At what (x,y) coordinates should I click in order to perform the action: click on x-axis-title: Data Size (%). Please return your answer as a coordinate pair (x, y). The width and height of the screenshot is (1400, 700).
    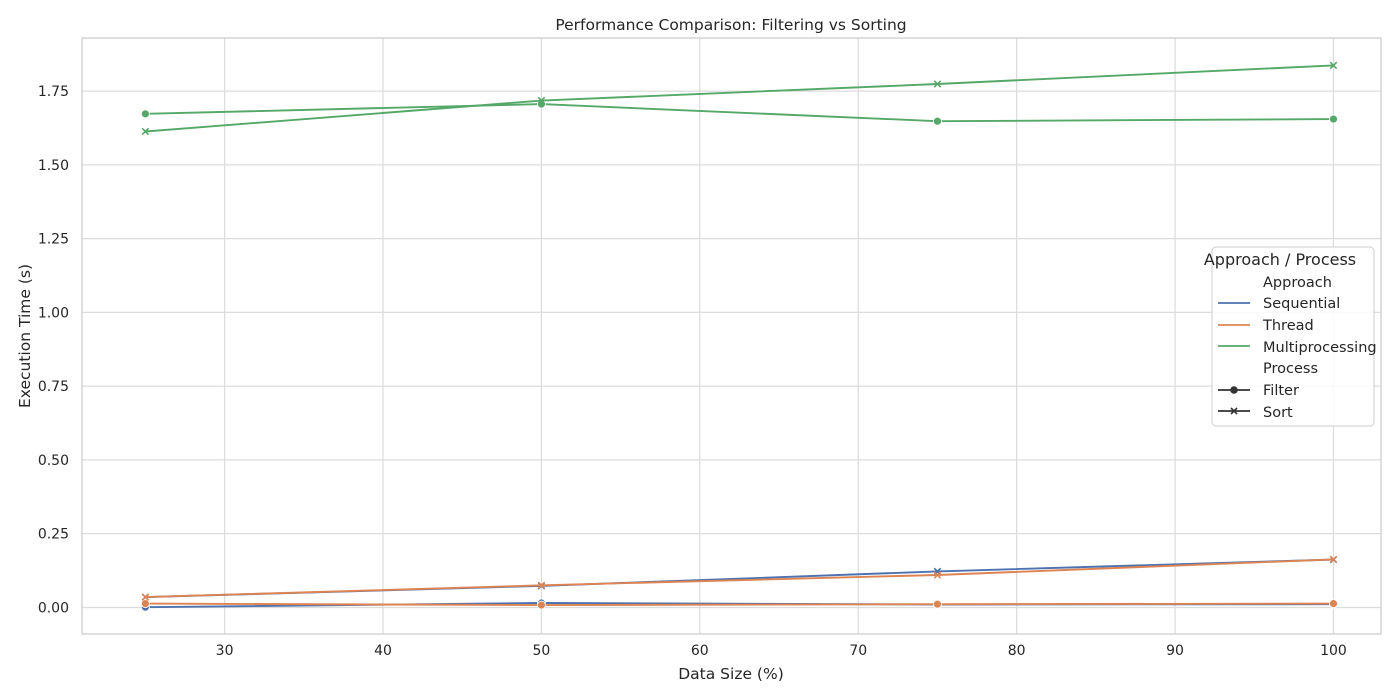
    Looking at the image, I should click on (731, 674).